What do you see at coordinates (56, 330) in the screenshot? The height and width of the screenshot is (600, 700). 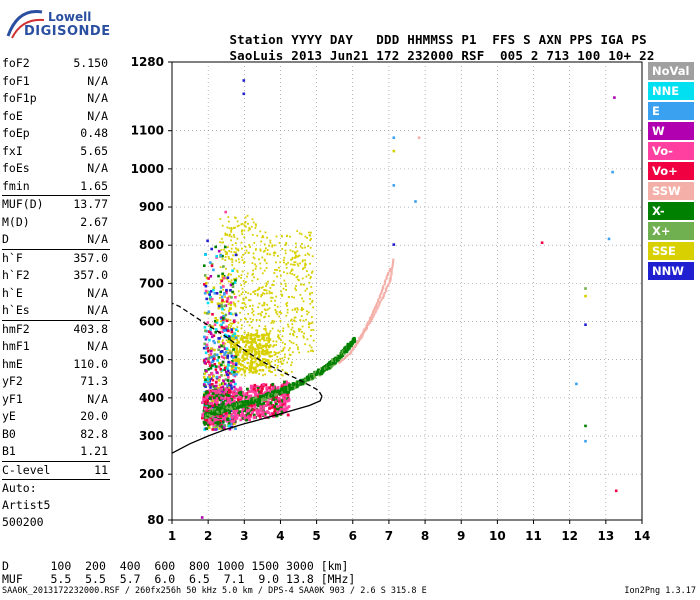 I see `param-row-hmf2: hmF2 403.8` at bounding box center [56, 330].